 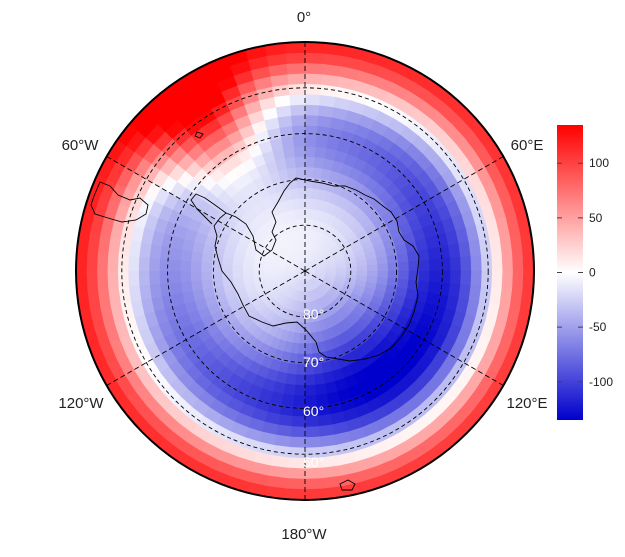 What do you see at coordinates (313, 411) in the screenshot?
I see `lat-label-60: 60°` at bounding box center [313, 411].